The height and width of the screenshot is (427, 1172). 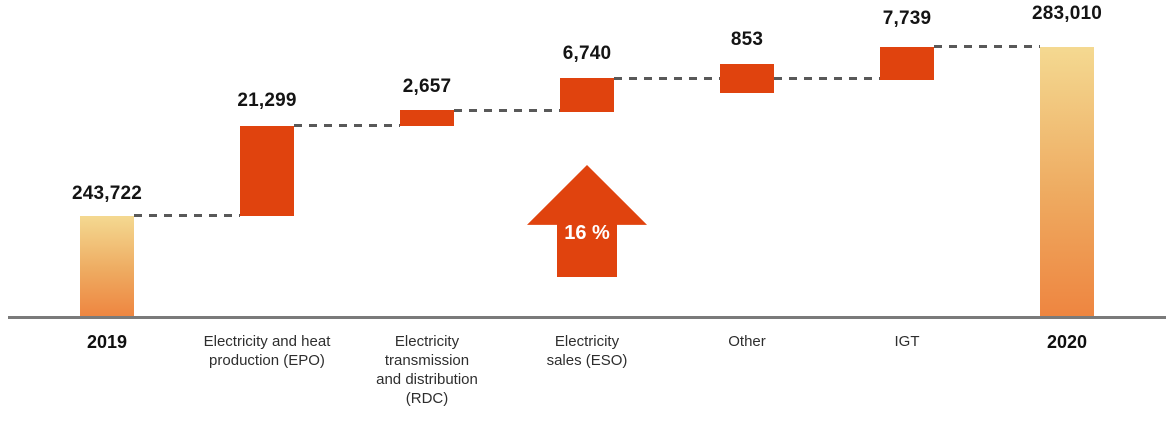 I want to click on connector-line-epo-rdc, so click(x=347, y=125).